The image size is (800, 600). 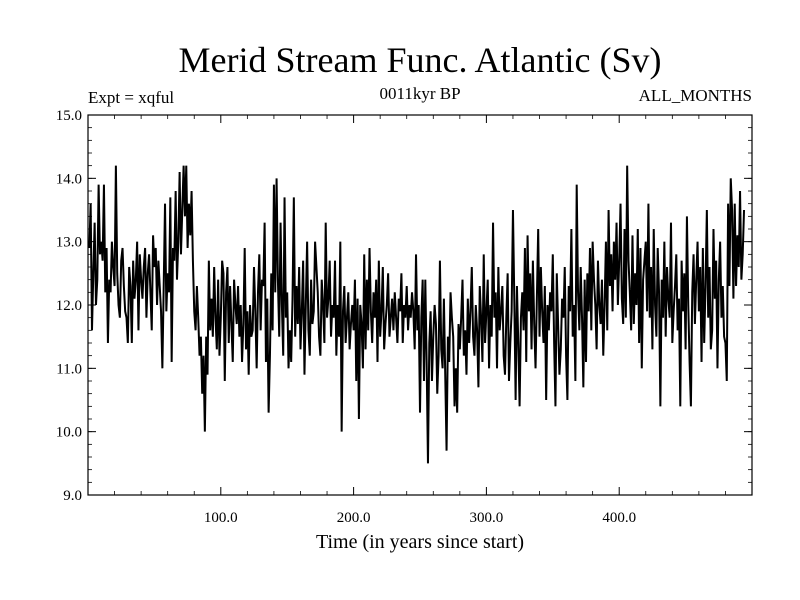 What do you see at coordinates (420, 60) in the screenshot?
I see `chart-title: Merid Stream Func. Atlantic (Sv)` at bounding box center [420, 60].